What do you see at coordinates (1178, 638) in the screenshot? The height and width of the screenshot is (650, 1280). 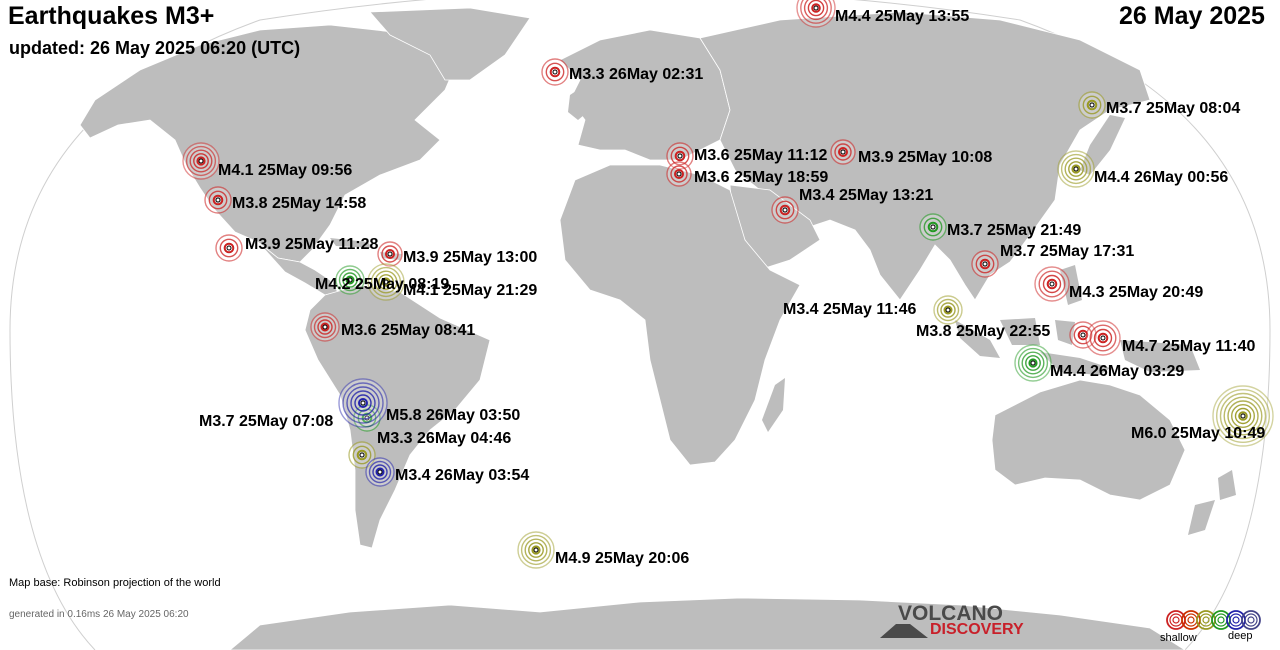 I see `legend-shallow-label: shallow` at bounding box center [1178, 638].